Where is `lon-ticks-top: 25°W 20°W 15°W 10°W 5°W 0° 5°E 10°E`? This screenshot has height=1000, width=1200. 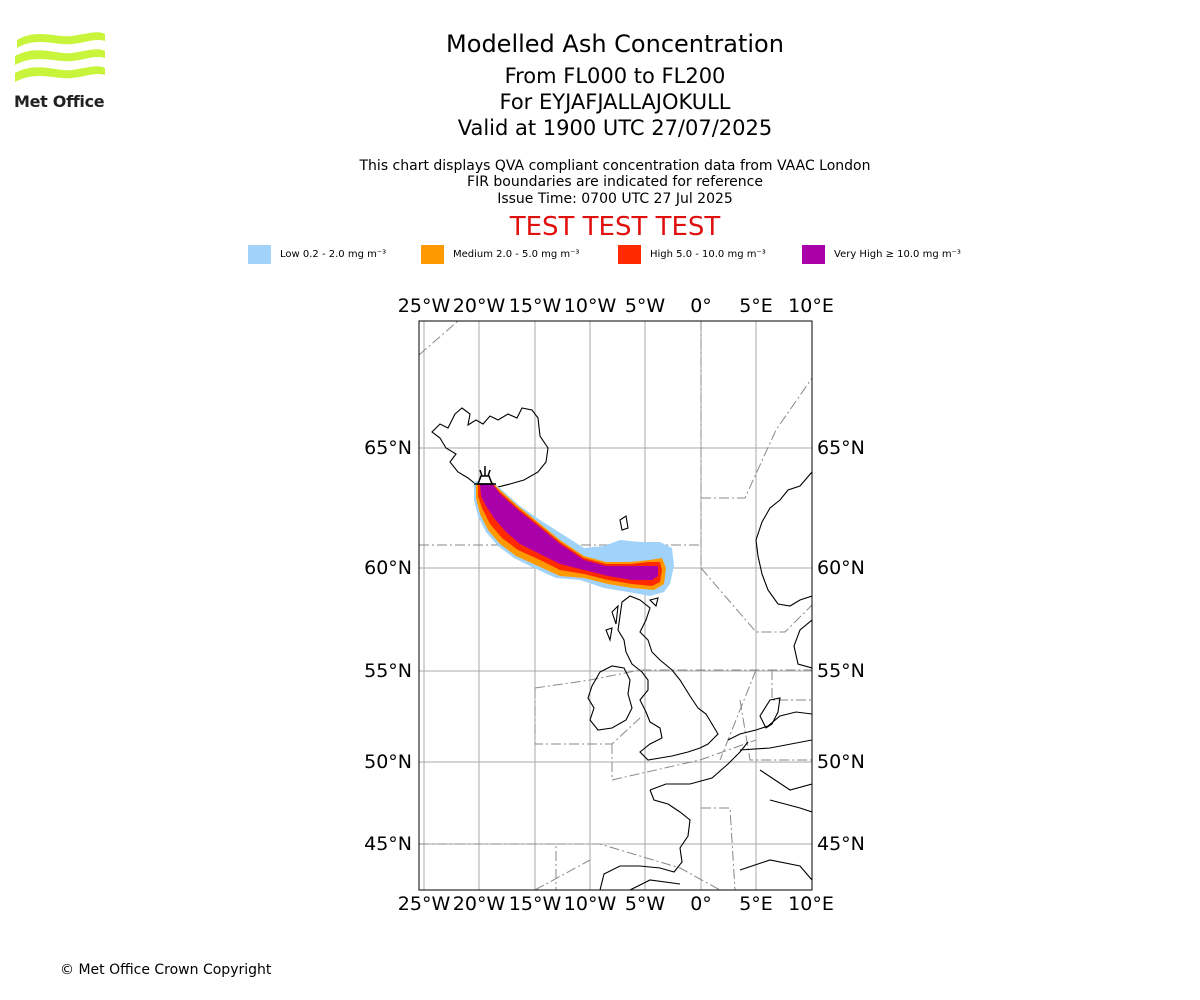
lon-ticks-top: 25°W 20°W 15°W 10°W 5°W 0° 5°E 10°E is located at coordinates (616, 306).